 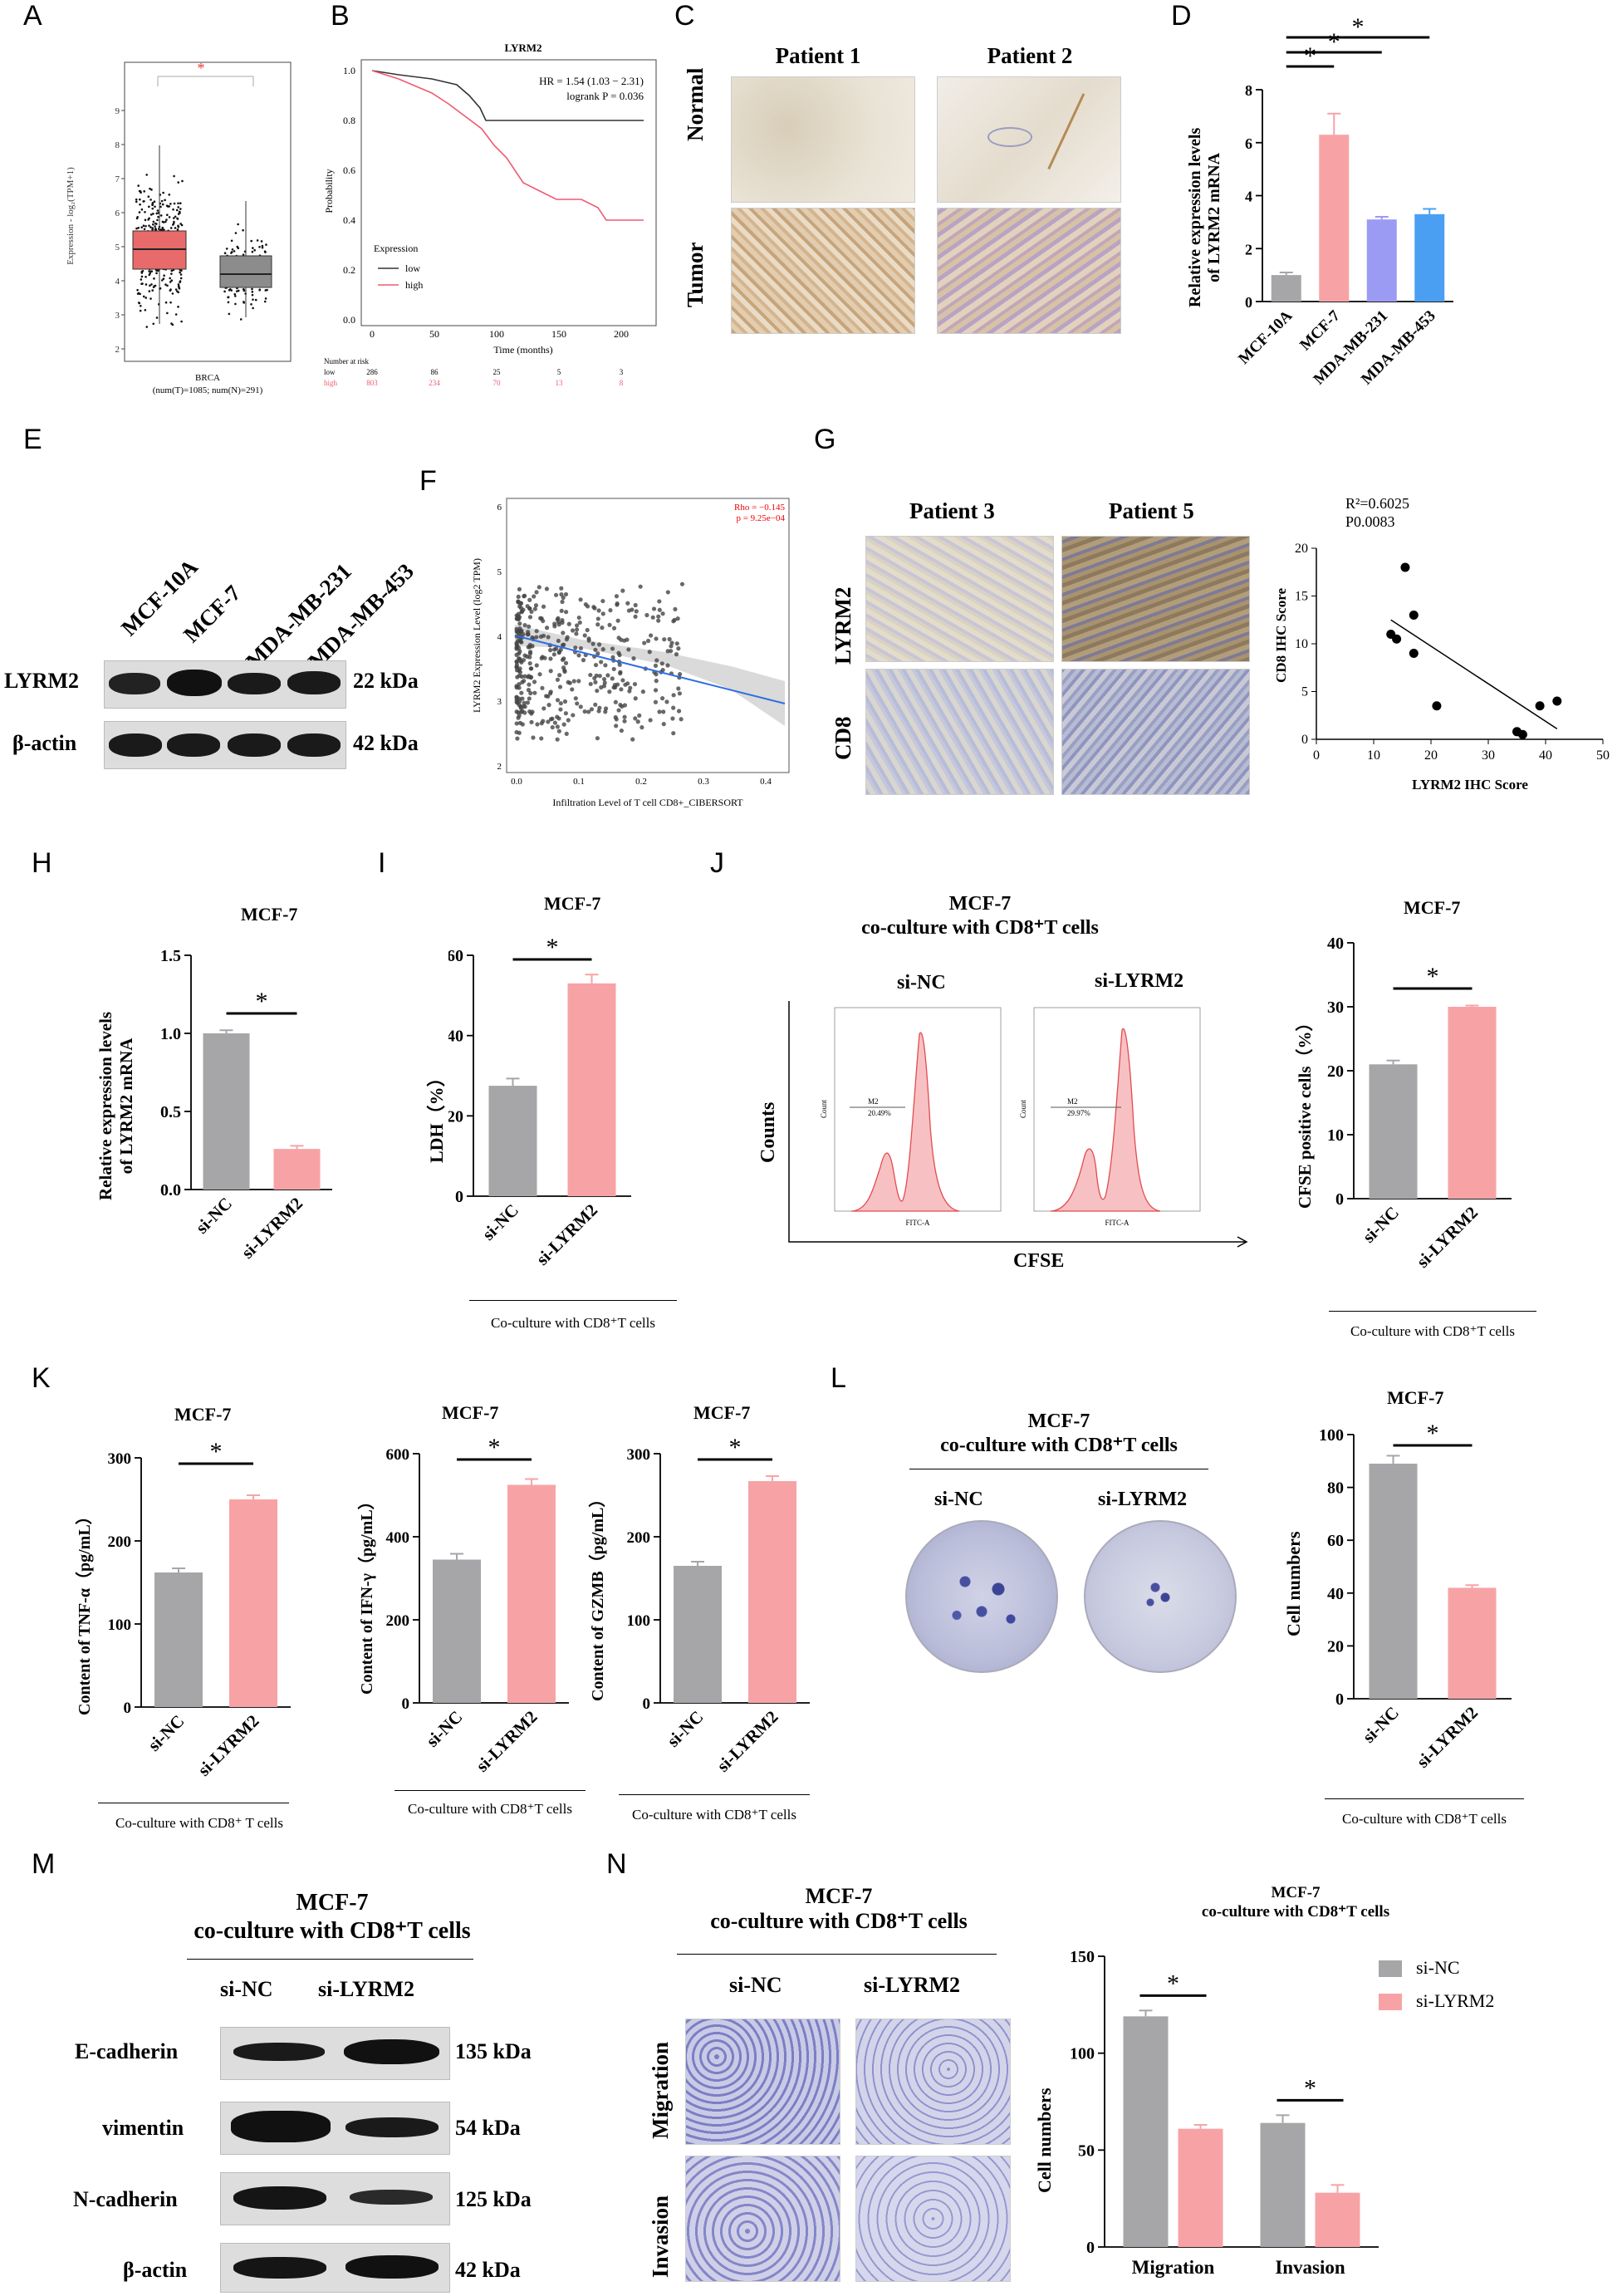 What do you see at coordinates (269, 914) in the screenshot?
I see `panel-h-title: MCF-7` at bounding box center [269, 914].